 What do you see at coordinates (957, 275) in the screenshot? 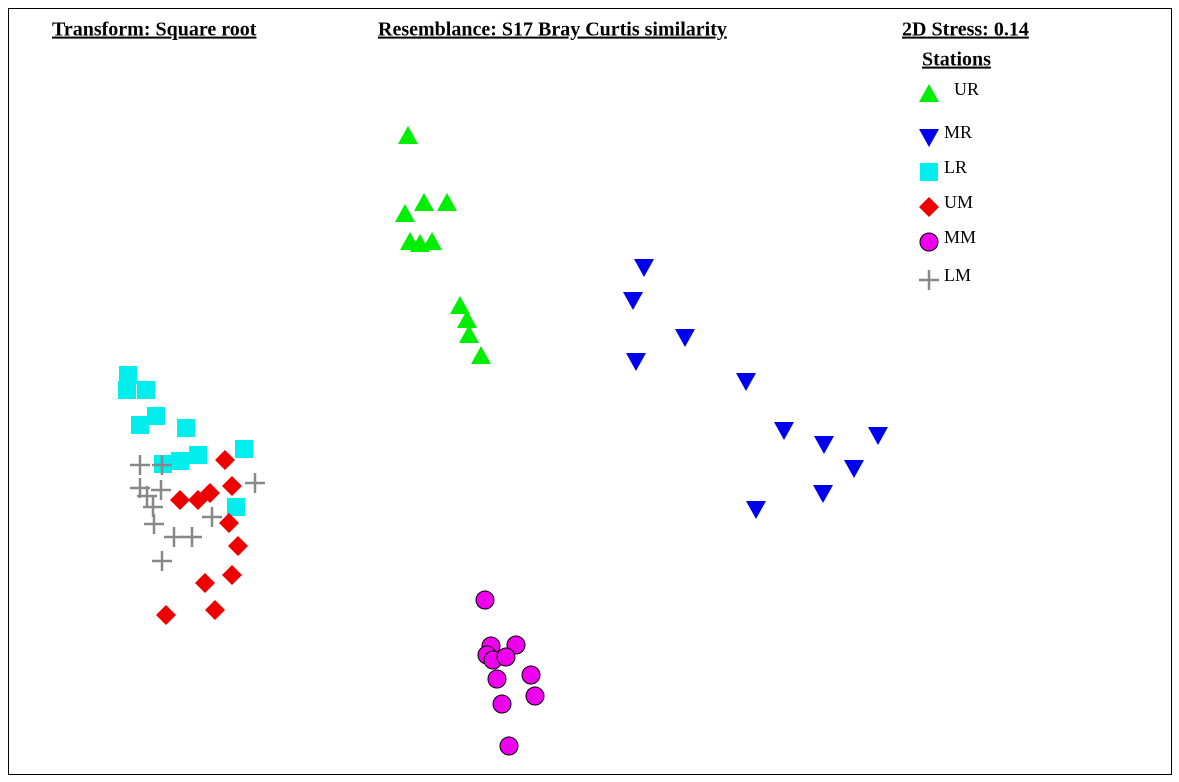
I see `legend-label: LM` at bounding box center [957, 275].